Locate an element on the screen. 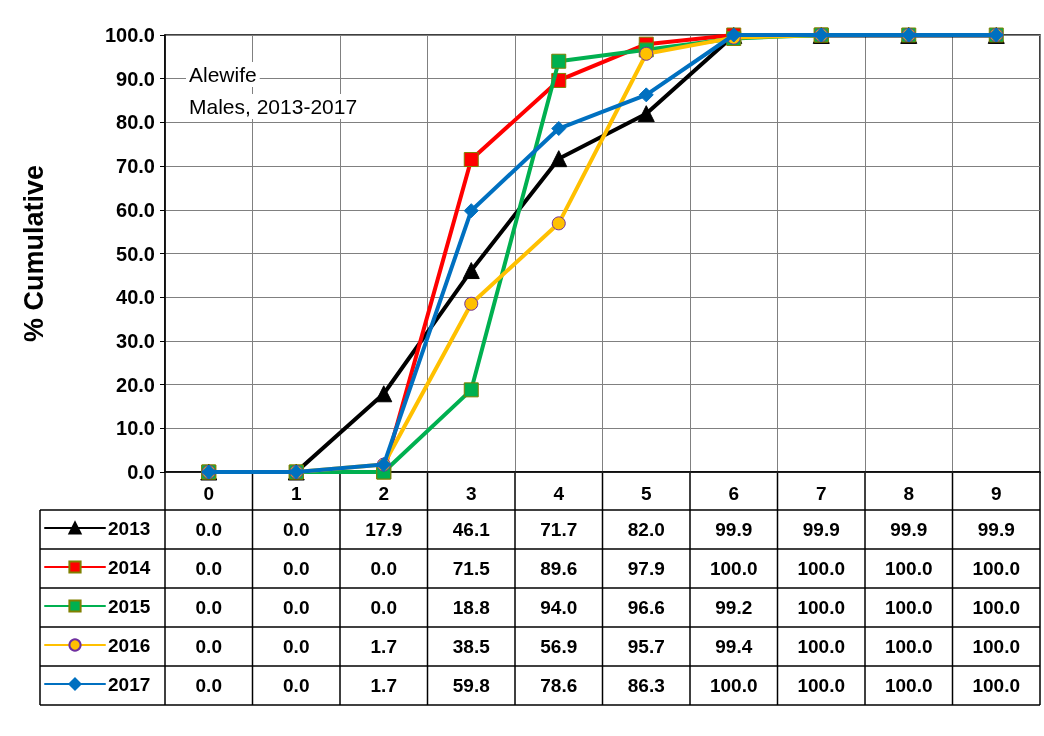 This screenshot has height=736, width=1044. data-label: 97.9 is located at coordinates (646, 568).